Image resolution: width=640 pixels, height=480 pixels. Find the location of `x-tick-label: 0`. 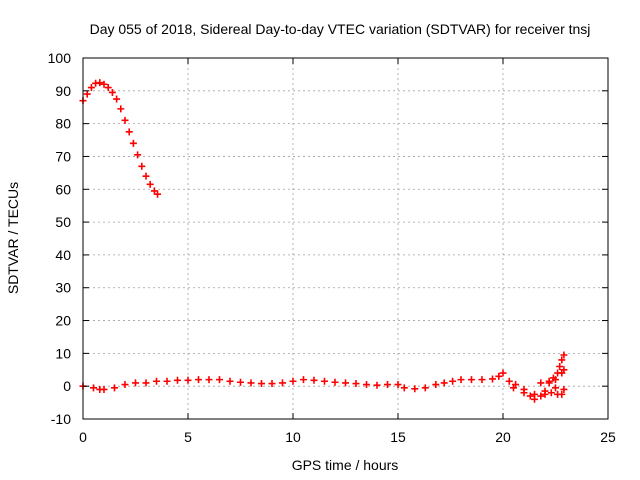

x-tick-label: 0 is located at coordinates (83, 437).